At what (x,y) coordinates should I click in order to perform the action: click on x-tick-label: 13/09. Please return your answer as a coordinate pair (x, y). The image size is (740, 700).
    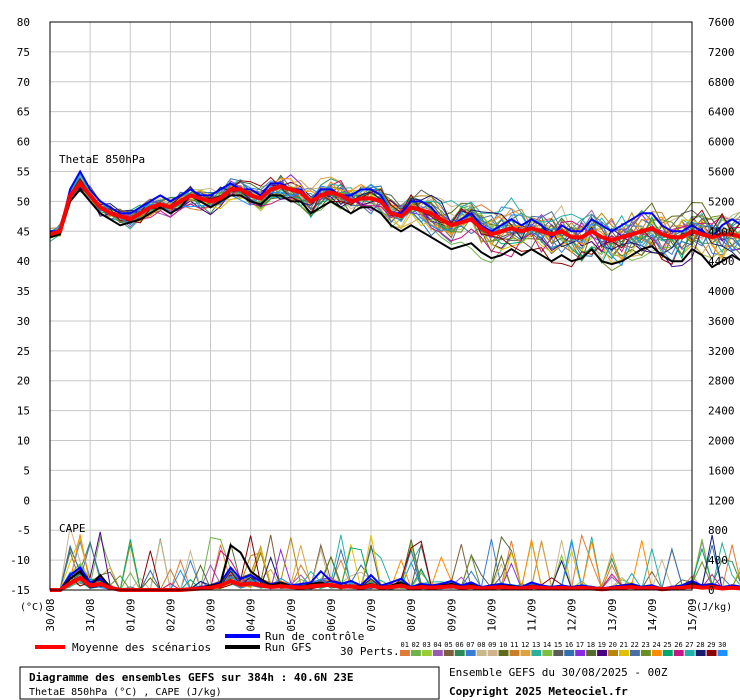
    Looking at the image, I should click on (612, 614).